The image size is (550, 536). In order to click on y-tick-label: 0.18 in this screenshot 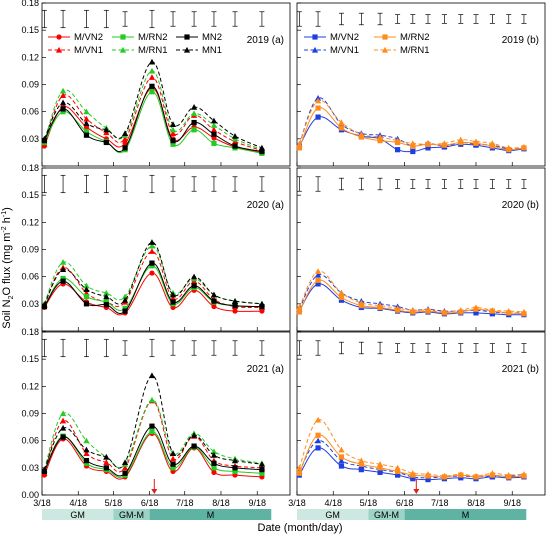, I will do `click(30, 4)`.